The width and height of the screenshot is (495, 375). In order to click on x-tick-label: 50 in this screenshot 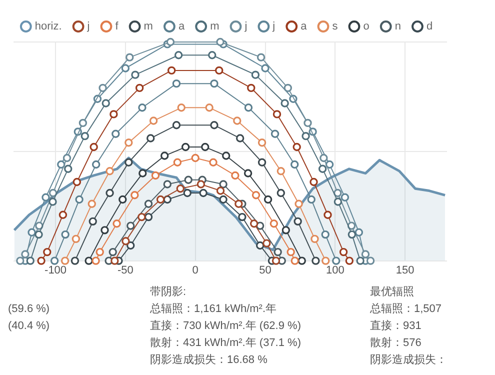, I will do `click(265, 270)`.